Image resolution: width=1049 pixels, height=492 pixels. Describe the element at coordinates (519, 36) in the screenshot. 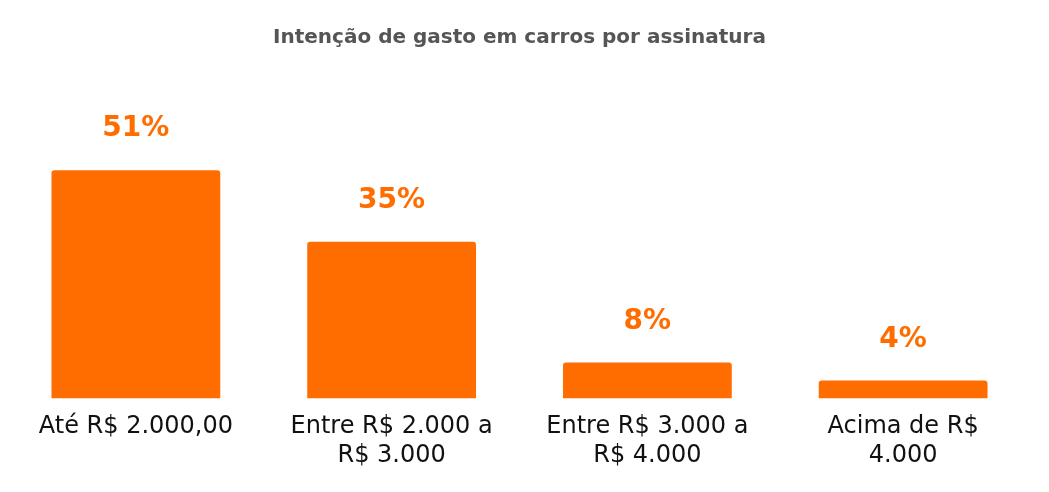

I see `chart-title: Intenção de gasto em carros por assinatura` at that location.